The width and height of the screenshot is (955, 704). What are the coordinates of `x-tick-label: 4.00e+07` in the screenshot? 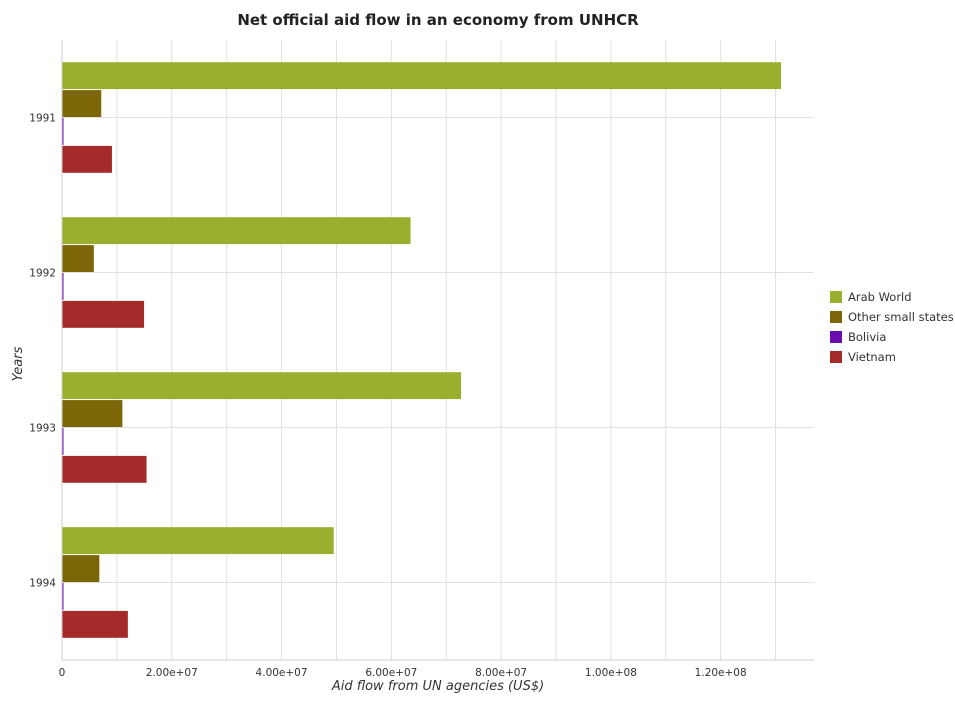 It's located at (282, 673).